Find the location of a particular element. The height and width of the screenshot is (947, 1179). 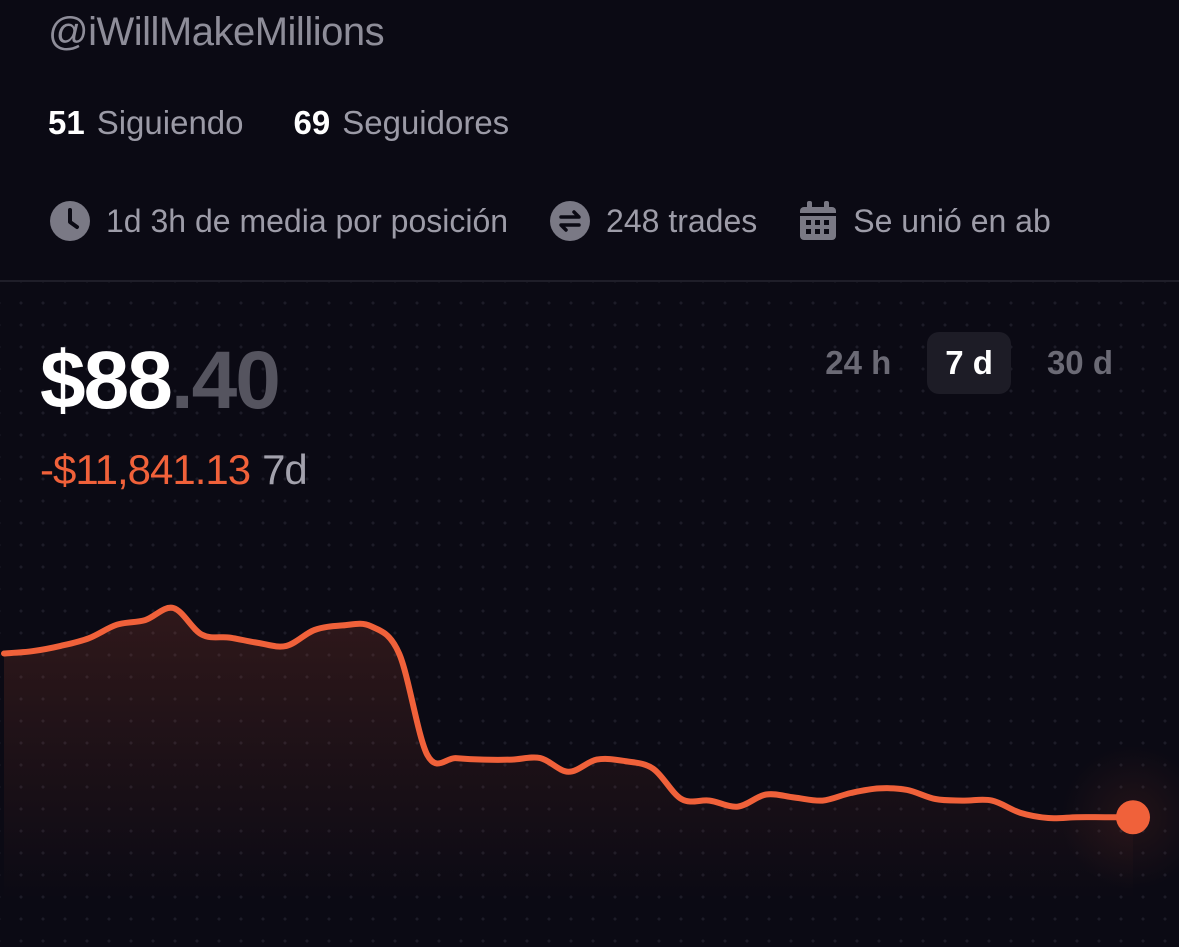

follow-stats: 51 Siguiendo 69 Seguidores is located at coordinates (278, 123).